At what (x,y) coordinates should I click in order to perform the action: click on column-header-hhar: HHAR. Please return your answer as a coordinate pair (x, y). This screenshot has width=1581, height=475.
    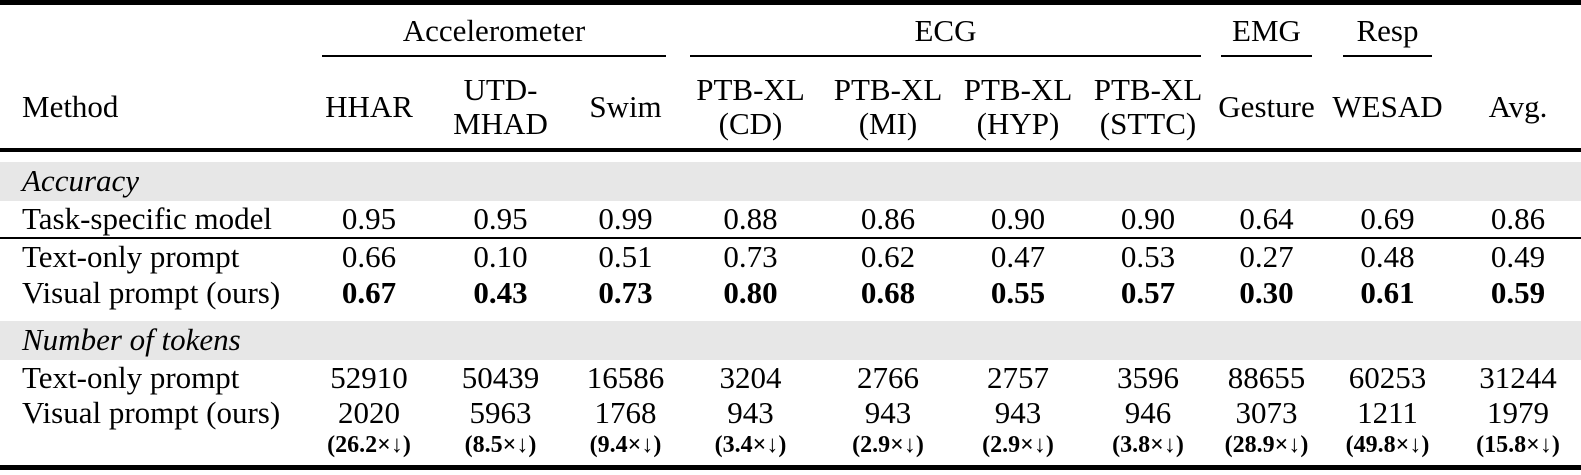
    Looking at the image, I should click on (369, 109).